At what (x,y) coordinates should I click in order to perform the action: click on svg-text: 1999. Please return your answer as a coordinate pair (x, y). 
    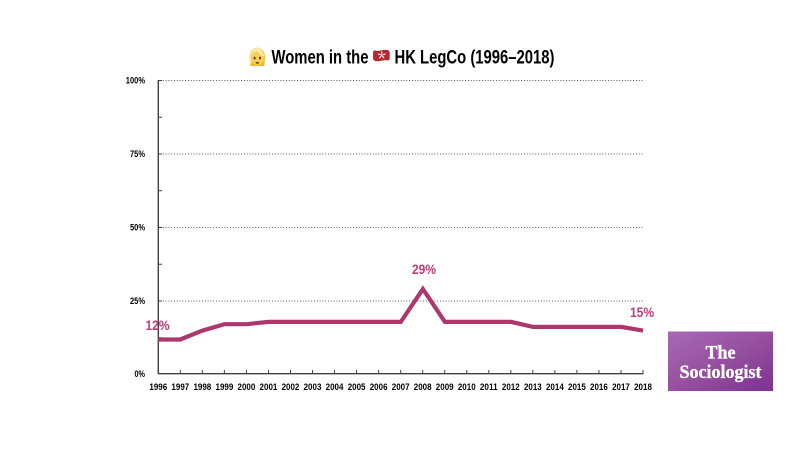
    Looking at the image, I should click on (225, 387).